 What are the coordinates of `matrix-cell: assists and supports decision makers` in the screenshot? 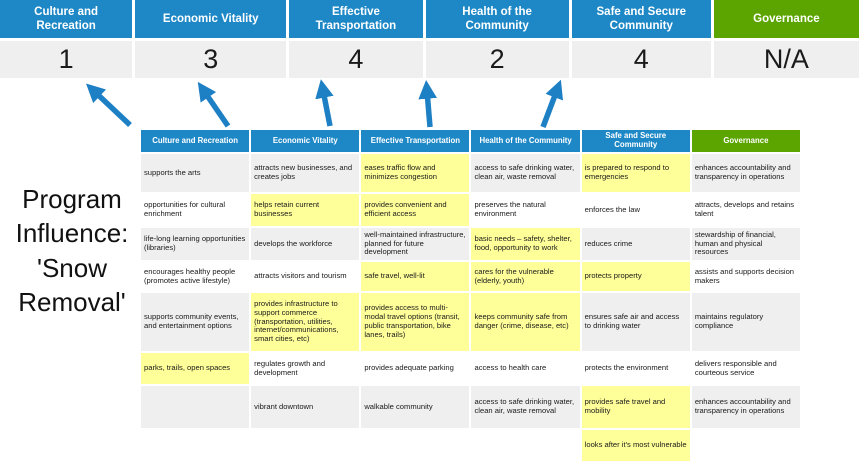 It's located at (745, 276).